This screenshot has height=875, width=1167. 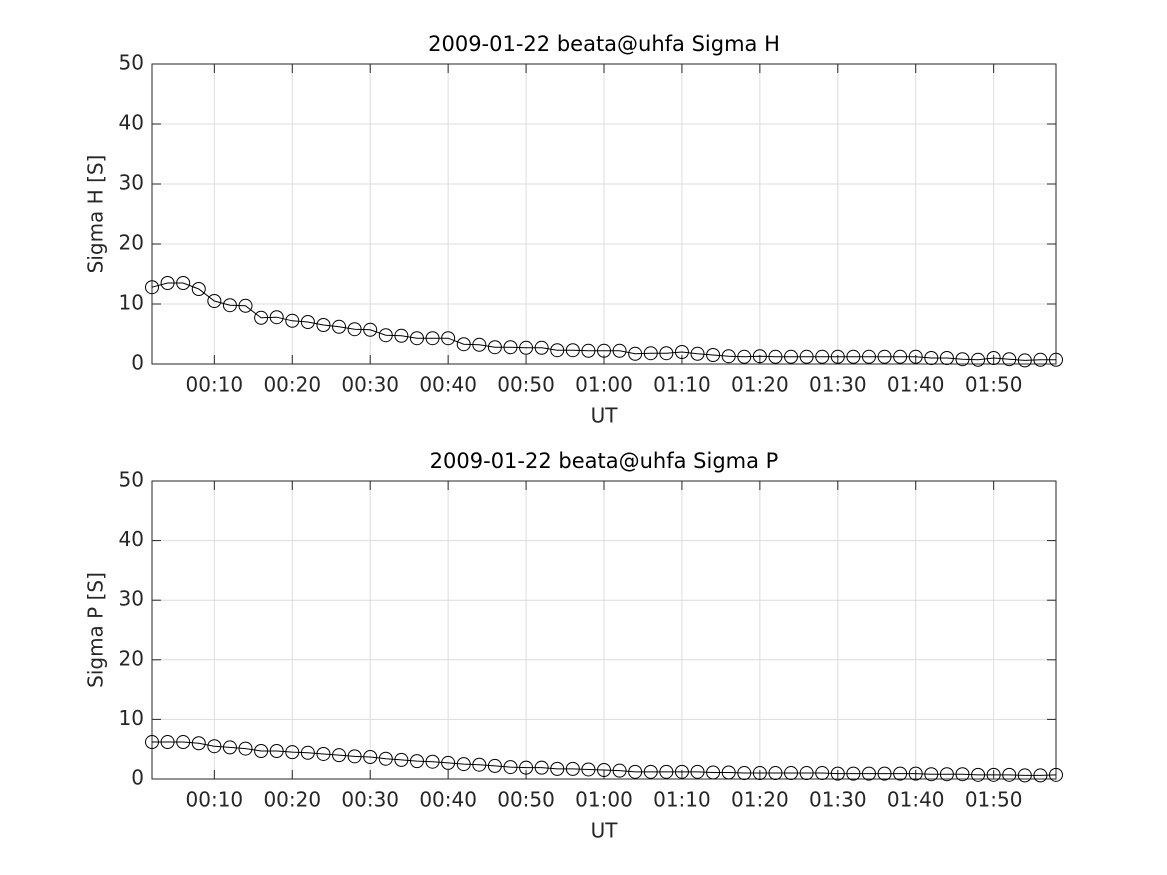 I want to click on x-tick-label: 00:40, so click(x=448, y=385).